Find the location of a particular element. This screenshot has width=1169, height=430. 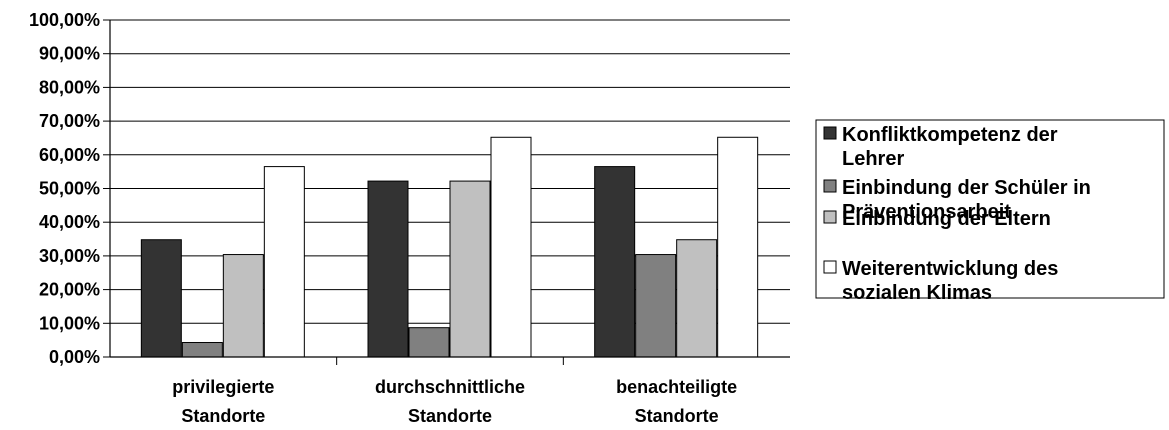

legend-label: Konfliktkompetenz der is located at coordinates (950, 135).